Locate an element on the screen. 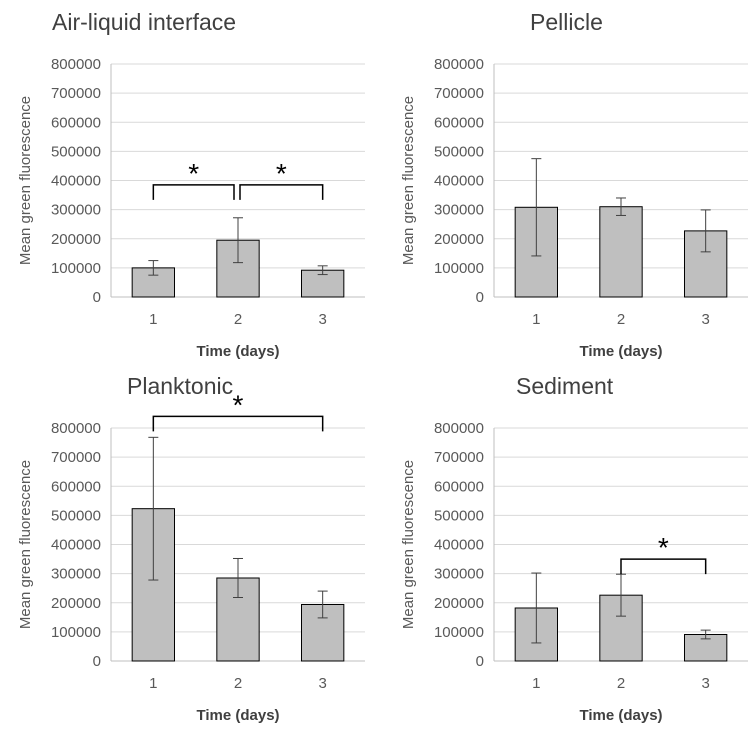 Image resolution: width=748 pixels, height=731 pixels. chart-title: Pellicle is located at coordinates (566, 22).